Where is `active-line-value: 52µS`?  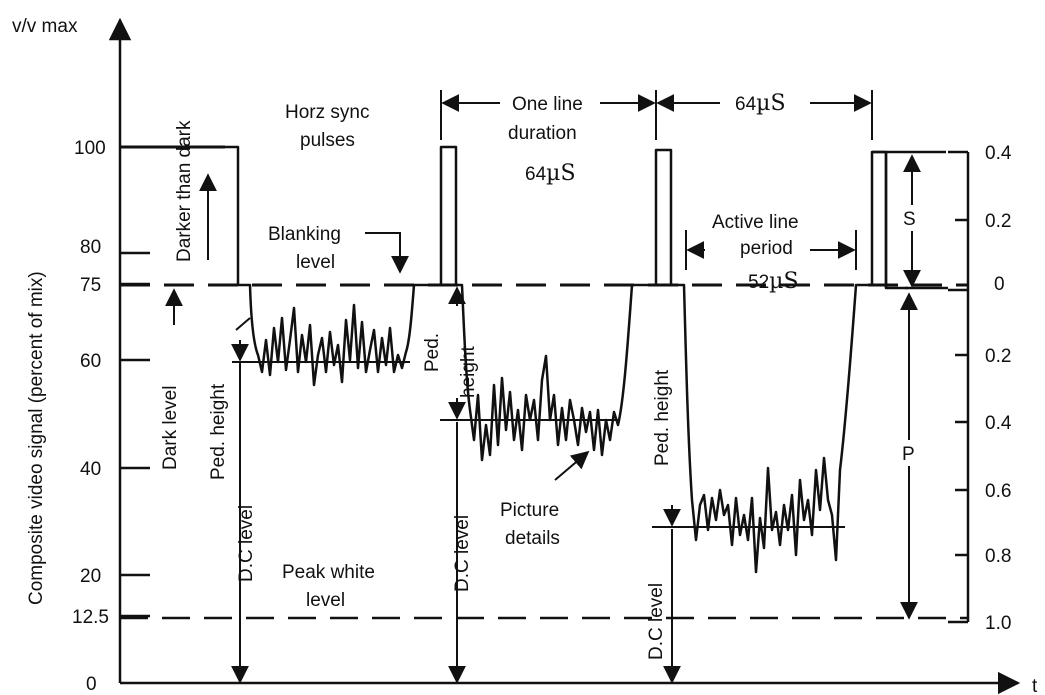
active-line-value: 52µS is located at coordinates (773, 281).